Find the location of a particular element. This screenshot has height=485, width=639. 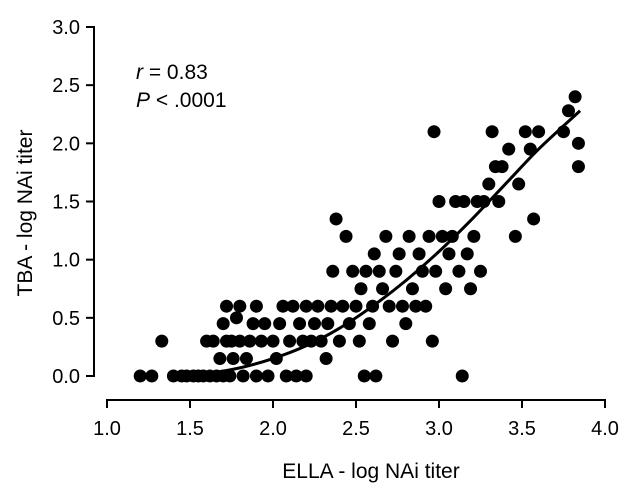

x-axis: 1.0 1.5 2.0 2.5 3.0 3.5 4.0 is located at coordinates (356, 419).